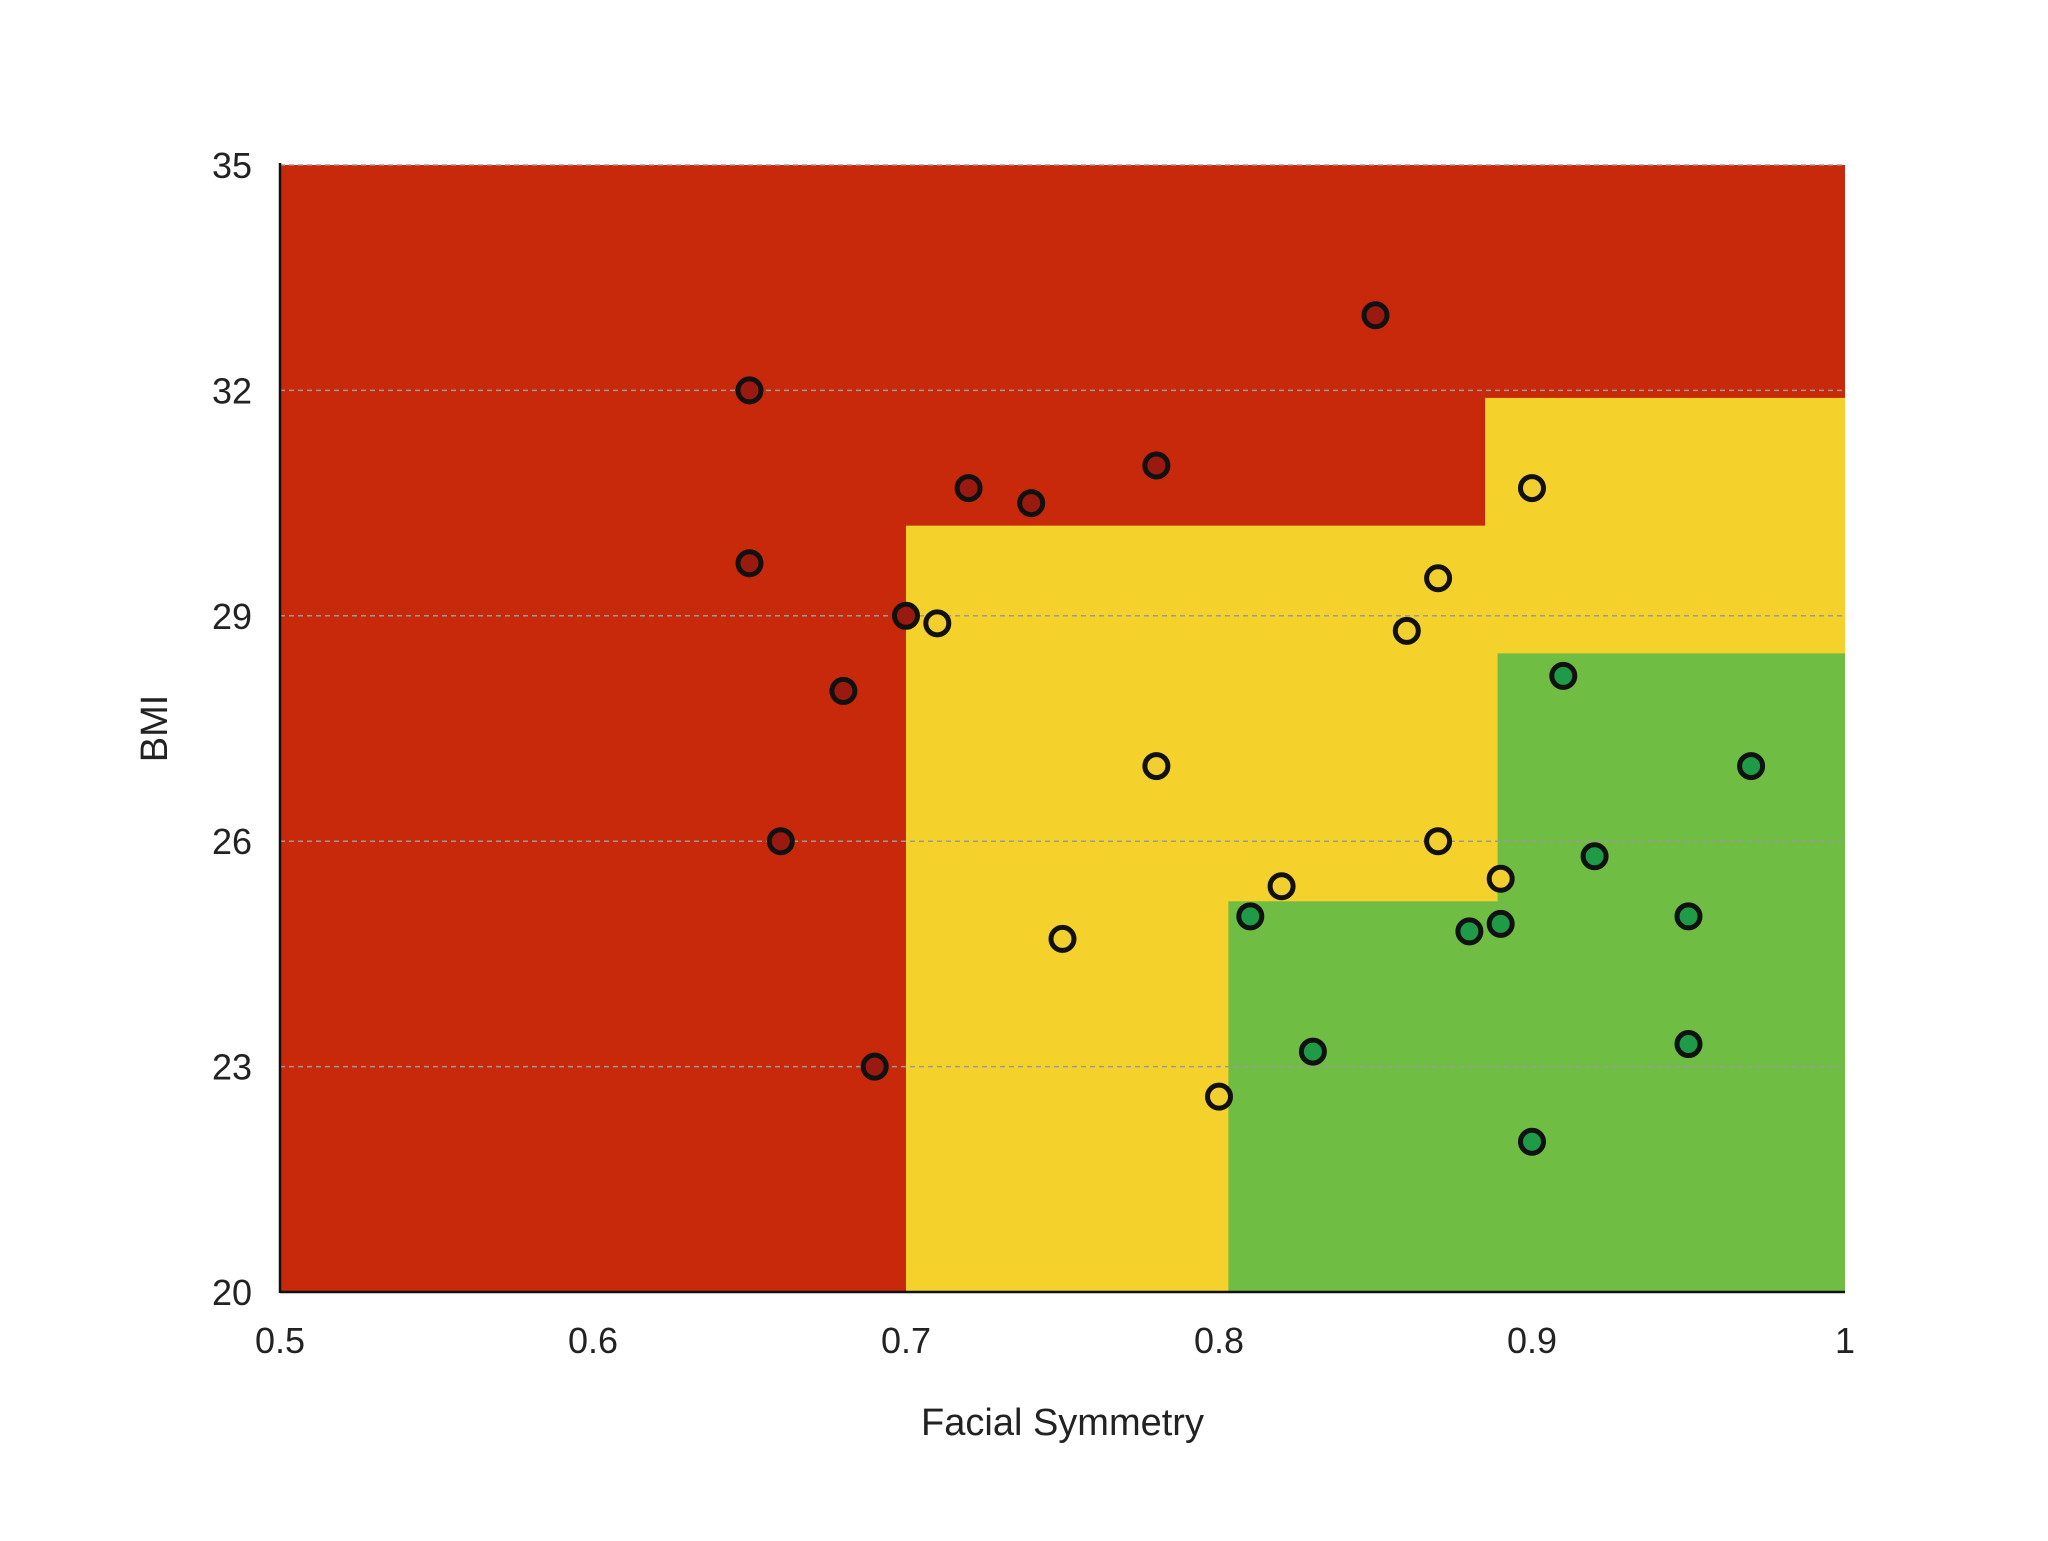 The height and width of the screenshot is (1541, 2048). Describe the element at coordinates (232, 616) in the screenshot. I see `y-tick-label-3: 29` at that location.